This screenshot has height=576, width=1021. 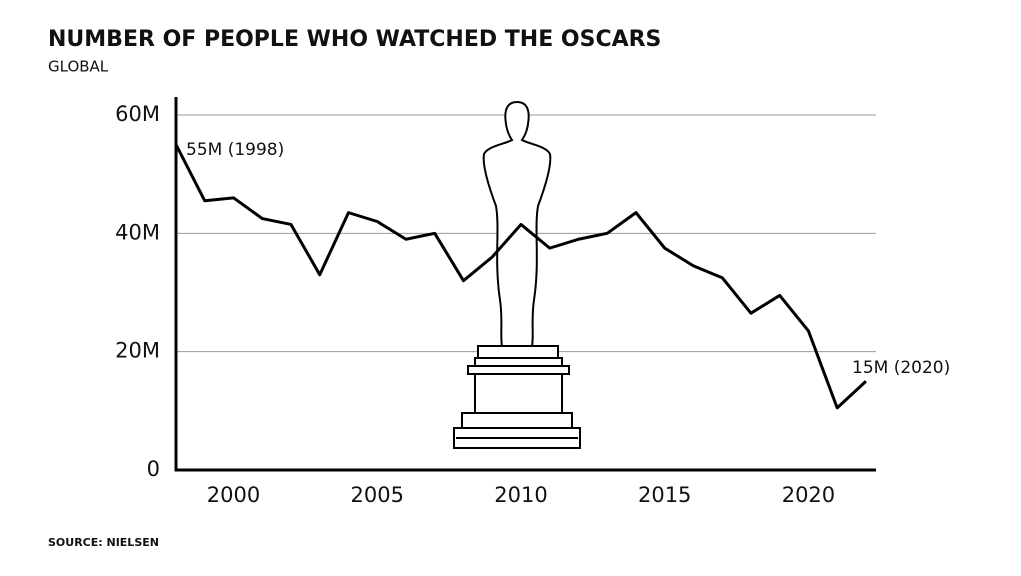 What do you see at coordinates (235, 150) in the screenshot?
I see `annotation: 55M (1998)` at bounding box center [235, 150].